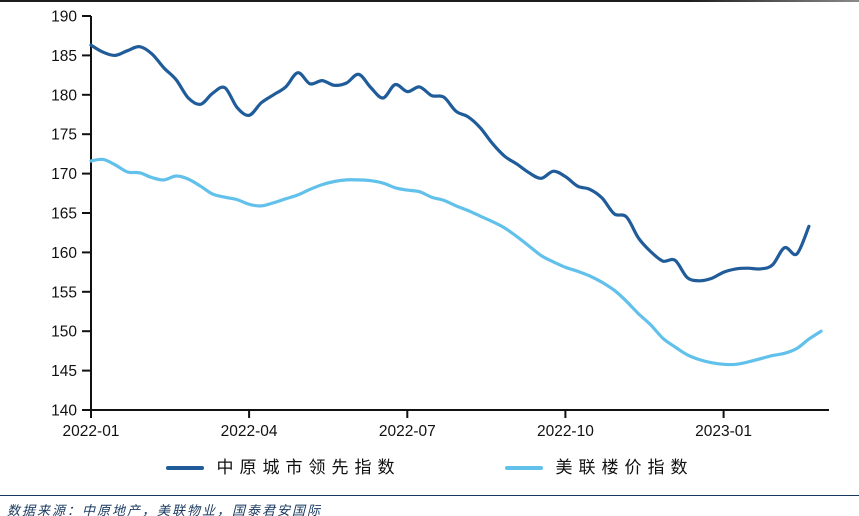 This screenshot has width=859, height=516. Describe the element at coordinates (64, 253) in the screenshot. I see `svg-text: 160` at that location.